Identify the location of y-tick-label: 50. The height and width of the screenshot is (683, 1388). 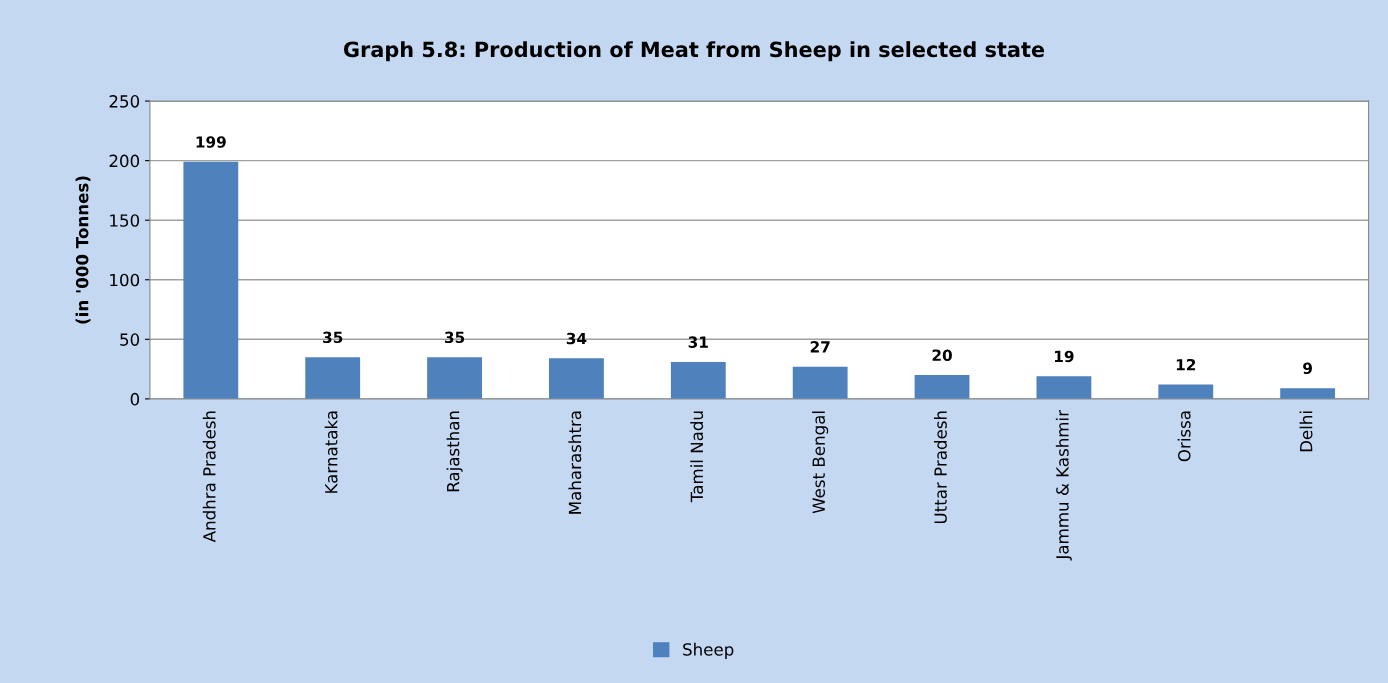
(130, 339).